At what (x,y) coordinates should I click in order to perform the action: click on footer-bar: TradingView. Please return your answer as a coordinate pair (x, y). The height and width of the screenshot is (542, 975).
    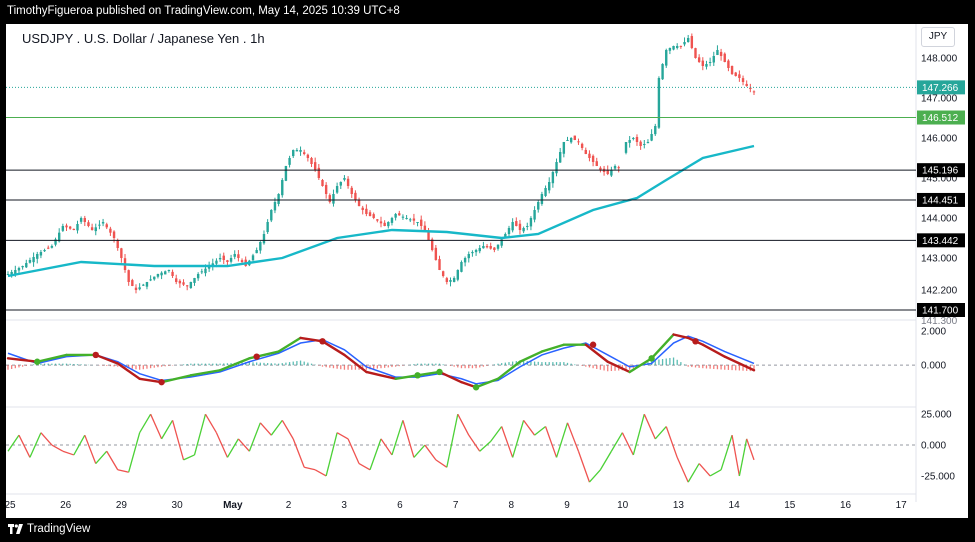
    Looking at the image, I should click on (487, 530).